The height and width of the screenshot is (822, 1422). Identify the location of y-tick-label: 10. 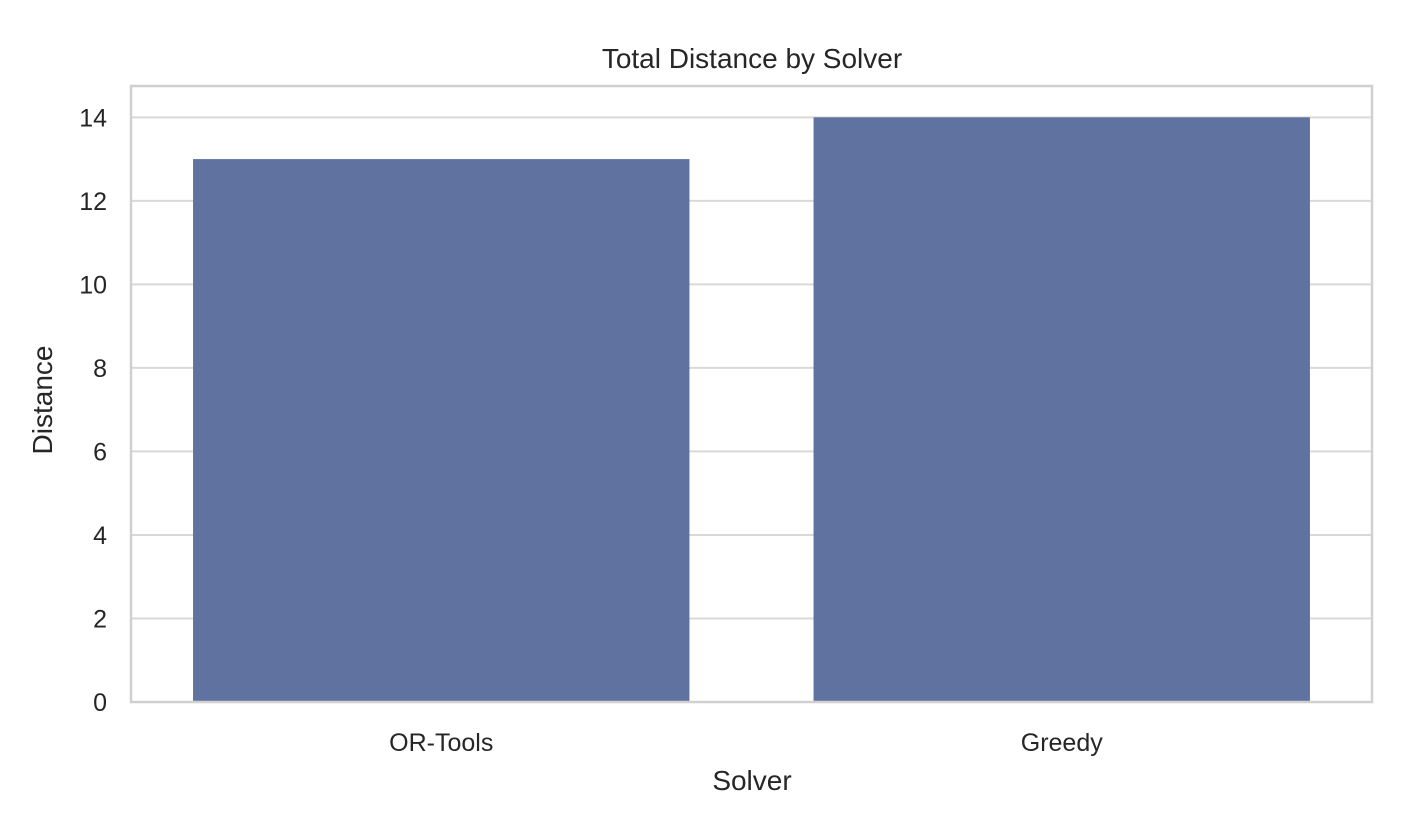
(93, 285).